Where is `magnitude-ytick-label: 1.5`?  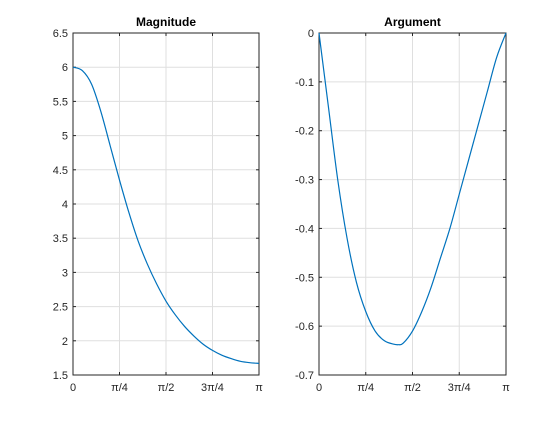 magnitude-ytick-label: 1.5 is located at coordinates (60, 376).